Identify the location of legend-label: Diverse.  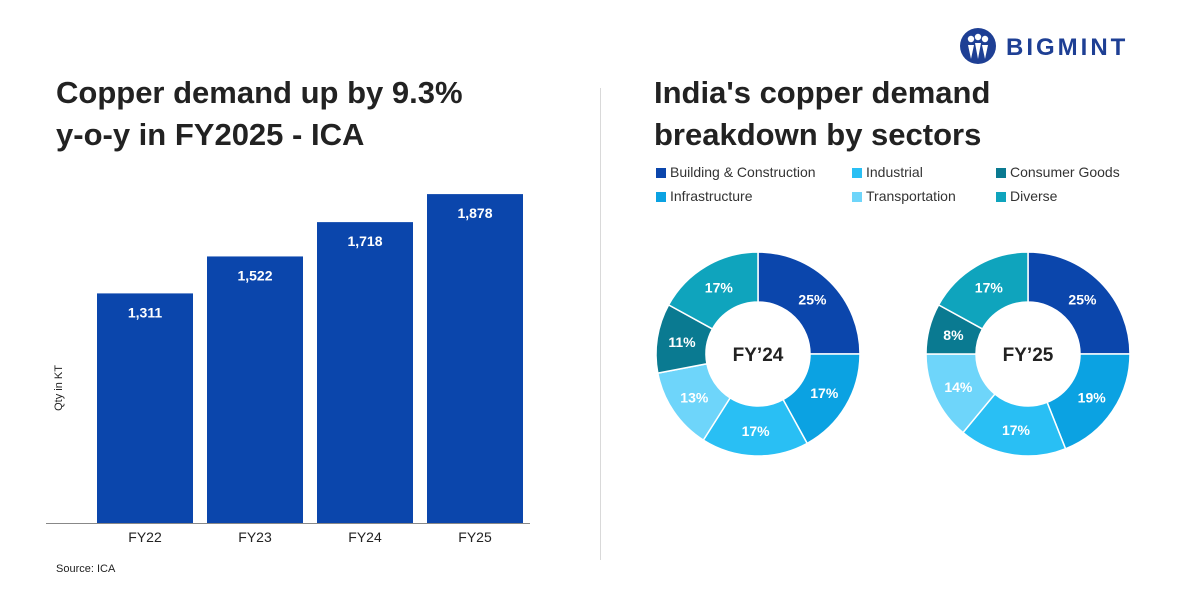
(1034, 196).